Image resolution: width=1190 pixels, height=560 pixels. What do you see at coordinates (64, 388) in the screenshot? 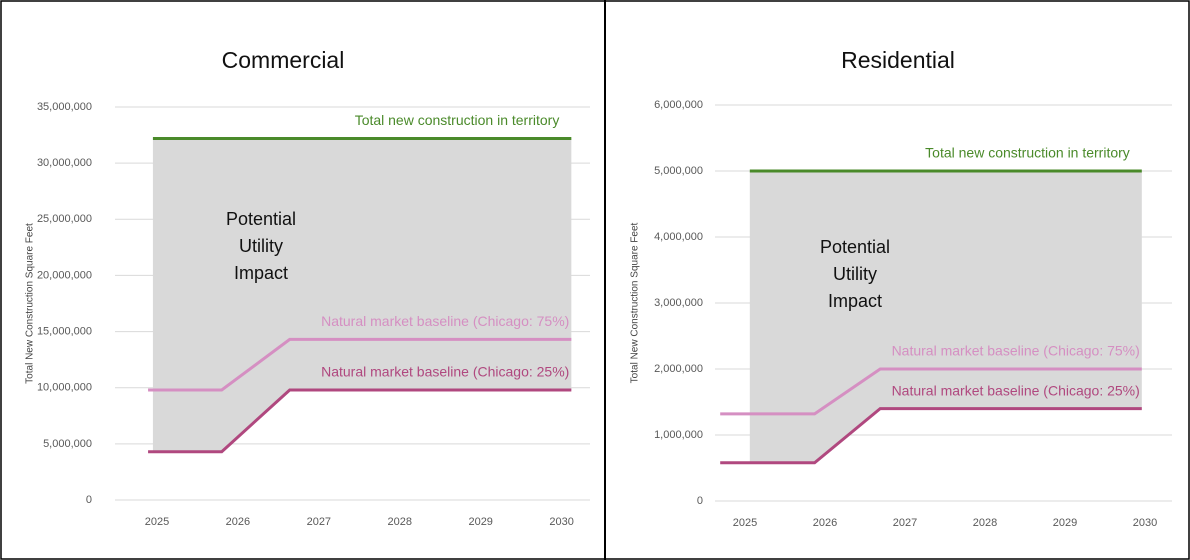
I see `y-tick-label: 10,000,000` at bounding box center [64, 388].